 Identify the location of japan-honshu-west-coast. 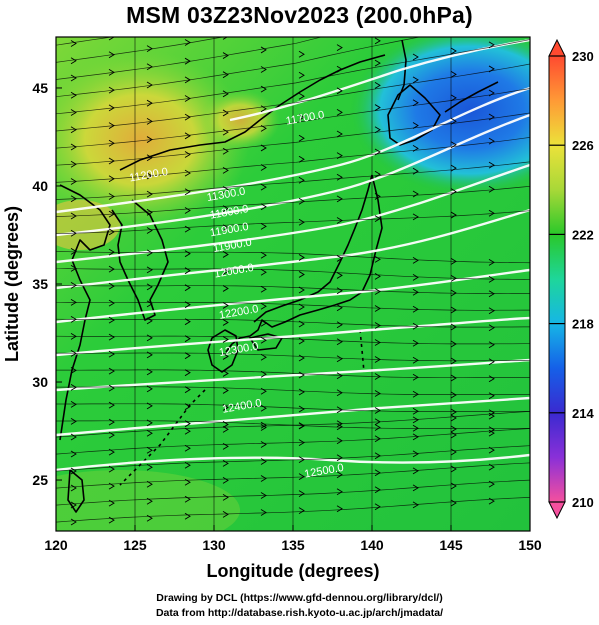
(313, 248).